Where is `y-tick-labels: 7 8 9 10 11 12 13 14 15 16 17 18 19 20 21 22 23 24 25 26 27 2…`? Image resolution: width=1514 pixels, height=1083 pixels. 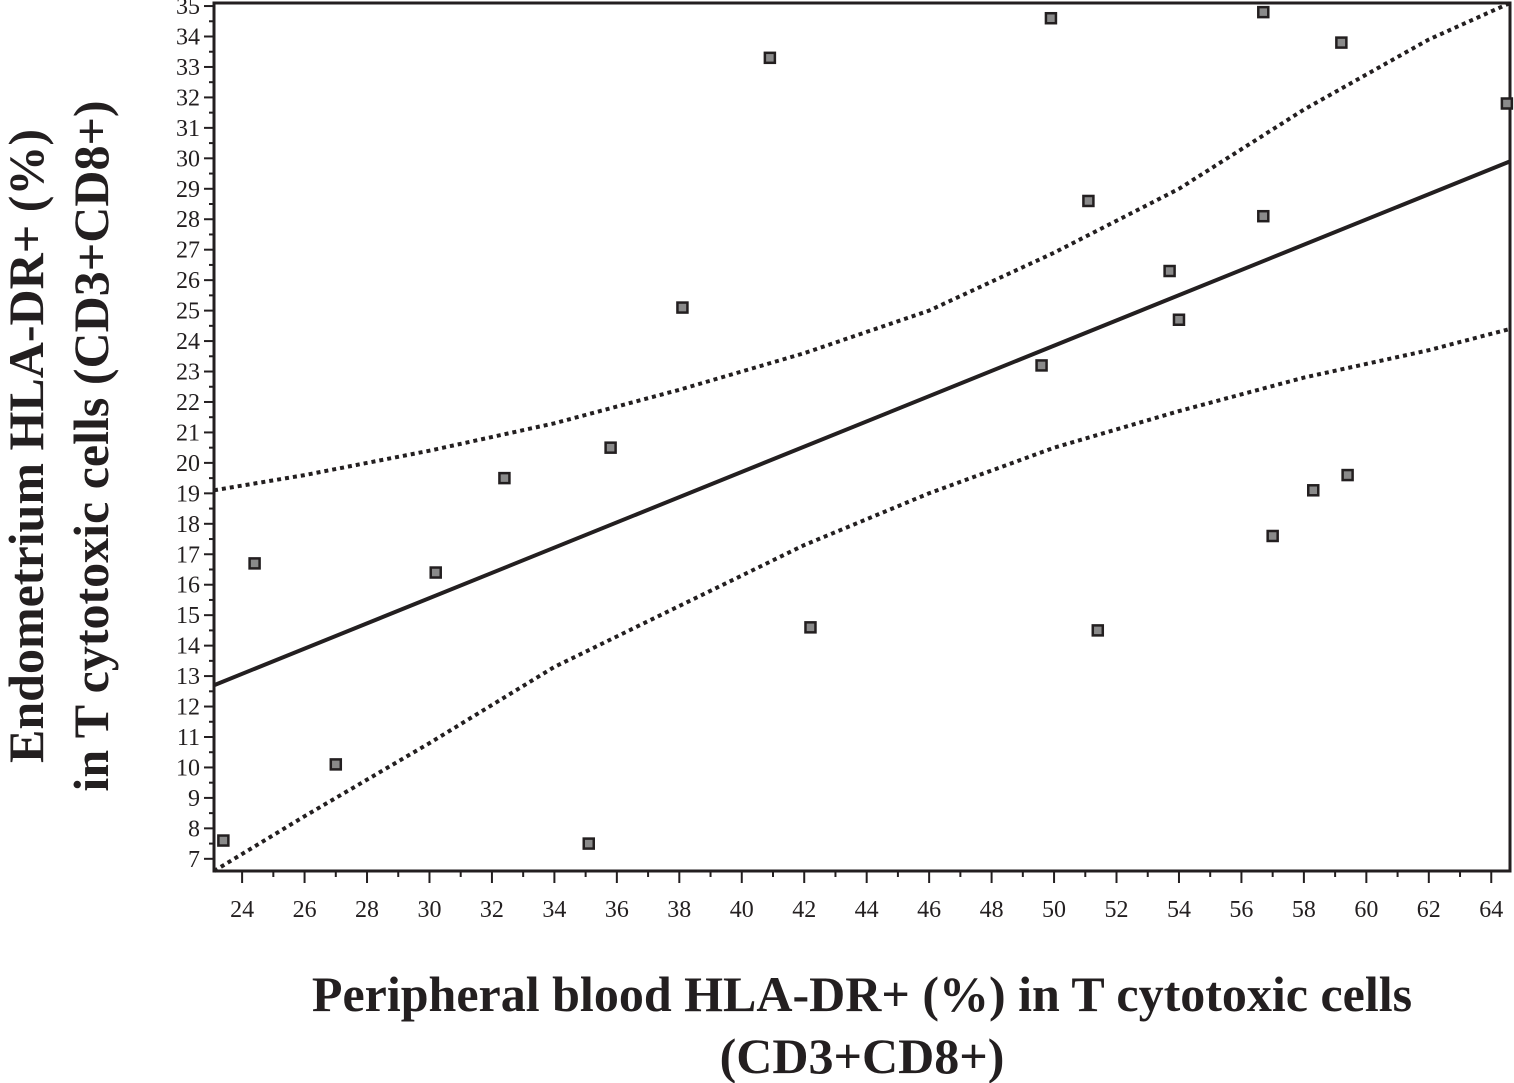
y-tick-labels: 7 8 9 10 11 12 13 14 15 16 17 18 19 20 21 22 23 24 25 26 27 2… is located at coordinates (188, 436).